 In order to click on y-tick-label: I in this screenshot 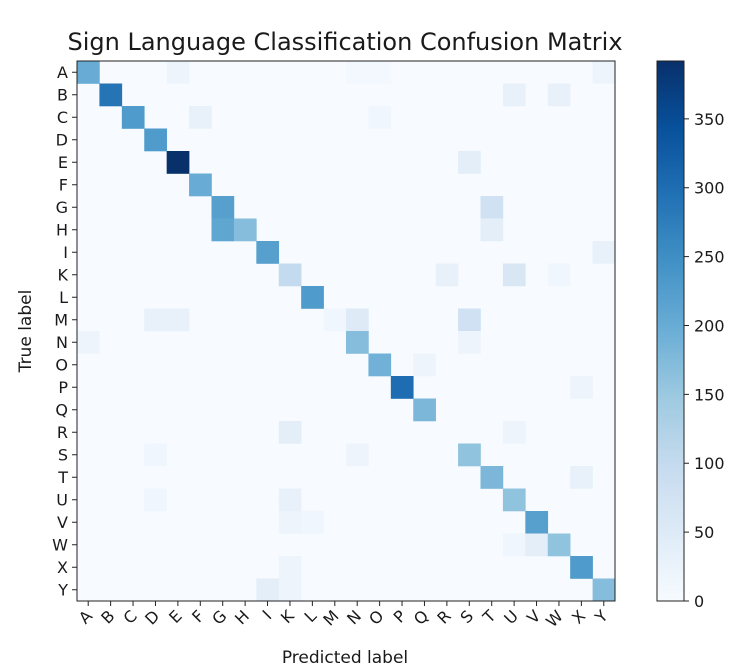, I will do `click(65, 252)`.